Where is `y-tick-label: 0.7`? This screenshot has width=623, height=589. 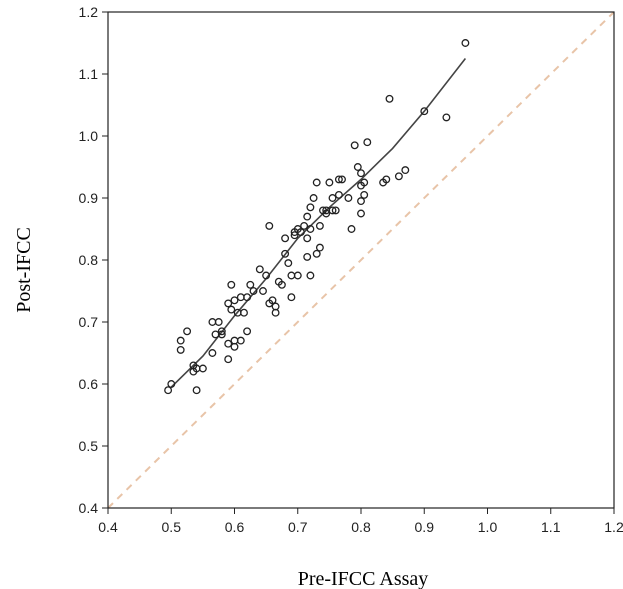
y-tick-label: 0.7 is located at coordinates (89, 322).